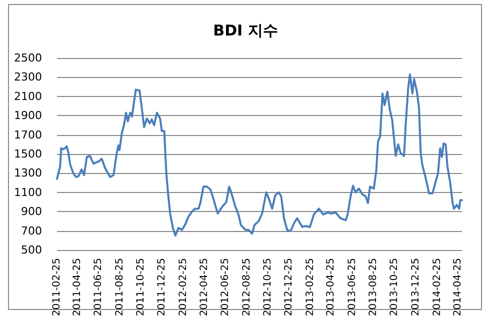 This screenshot has height=332, width=491. I want to click on x-tick-label: 2013-10-25, so click(394, 287).